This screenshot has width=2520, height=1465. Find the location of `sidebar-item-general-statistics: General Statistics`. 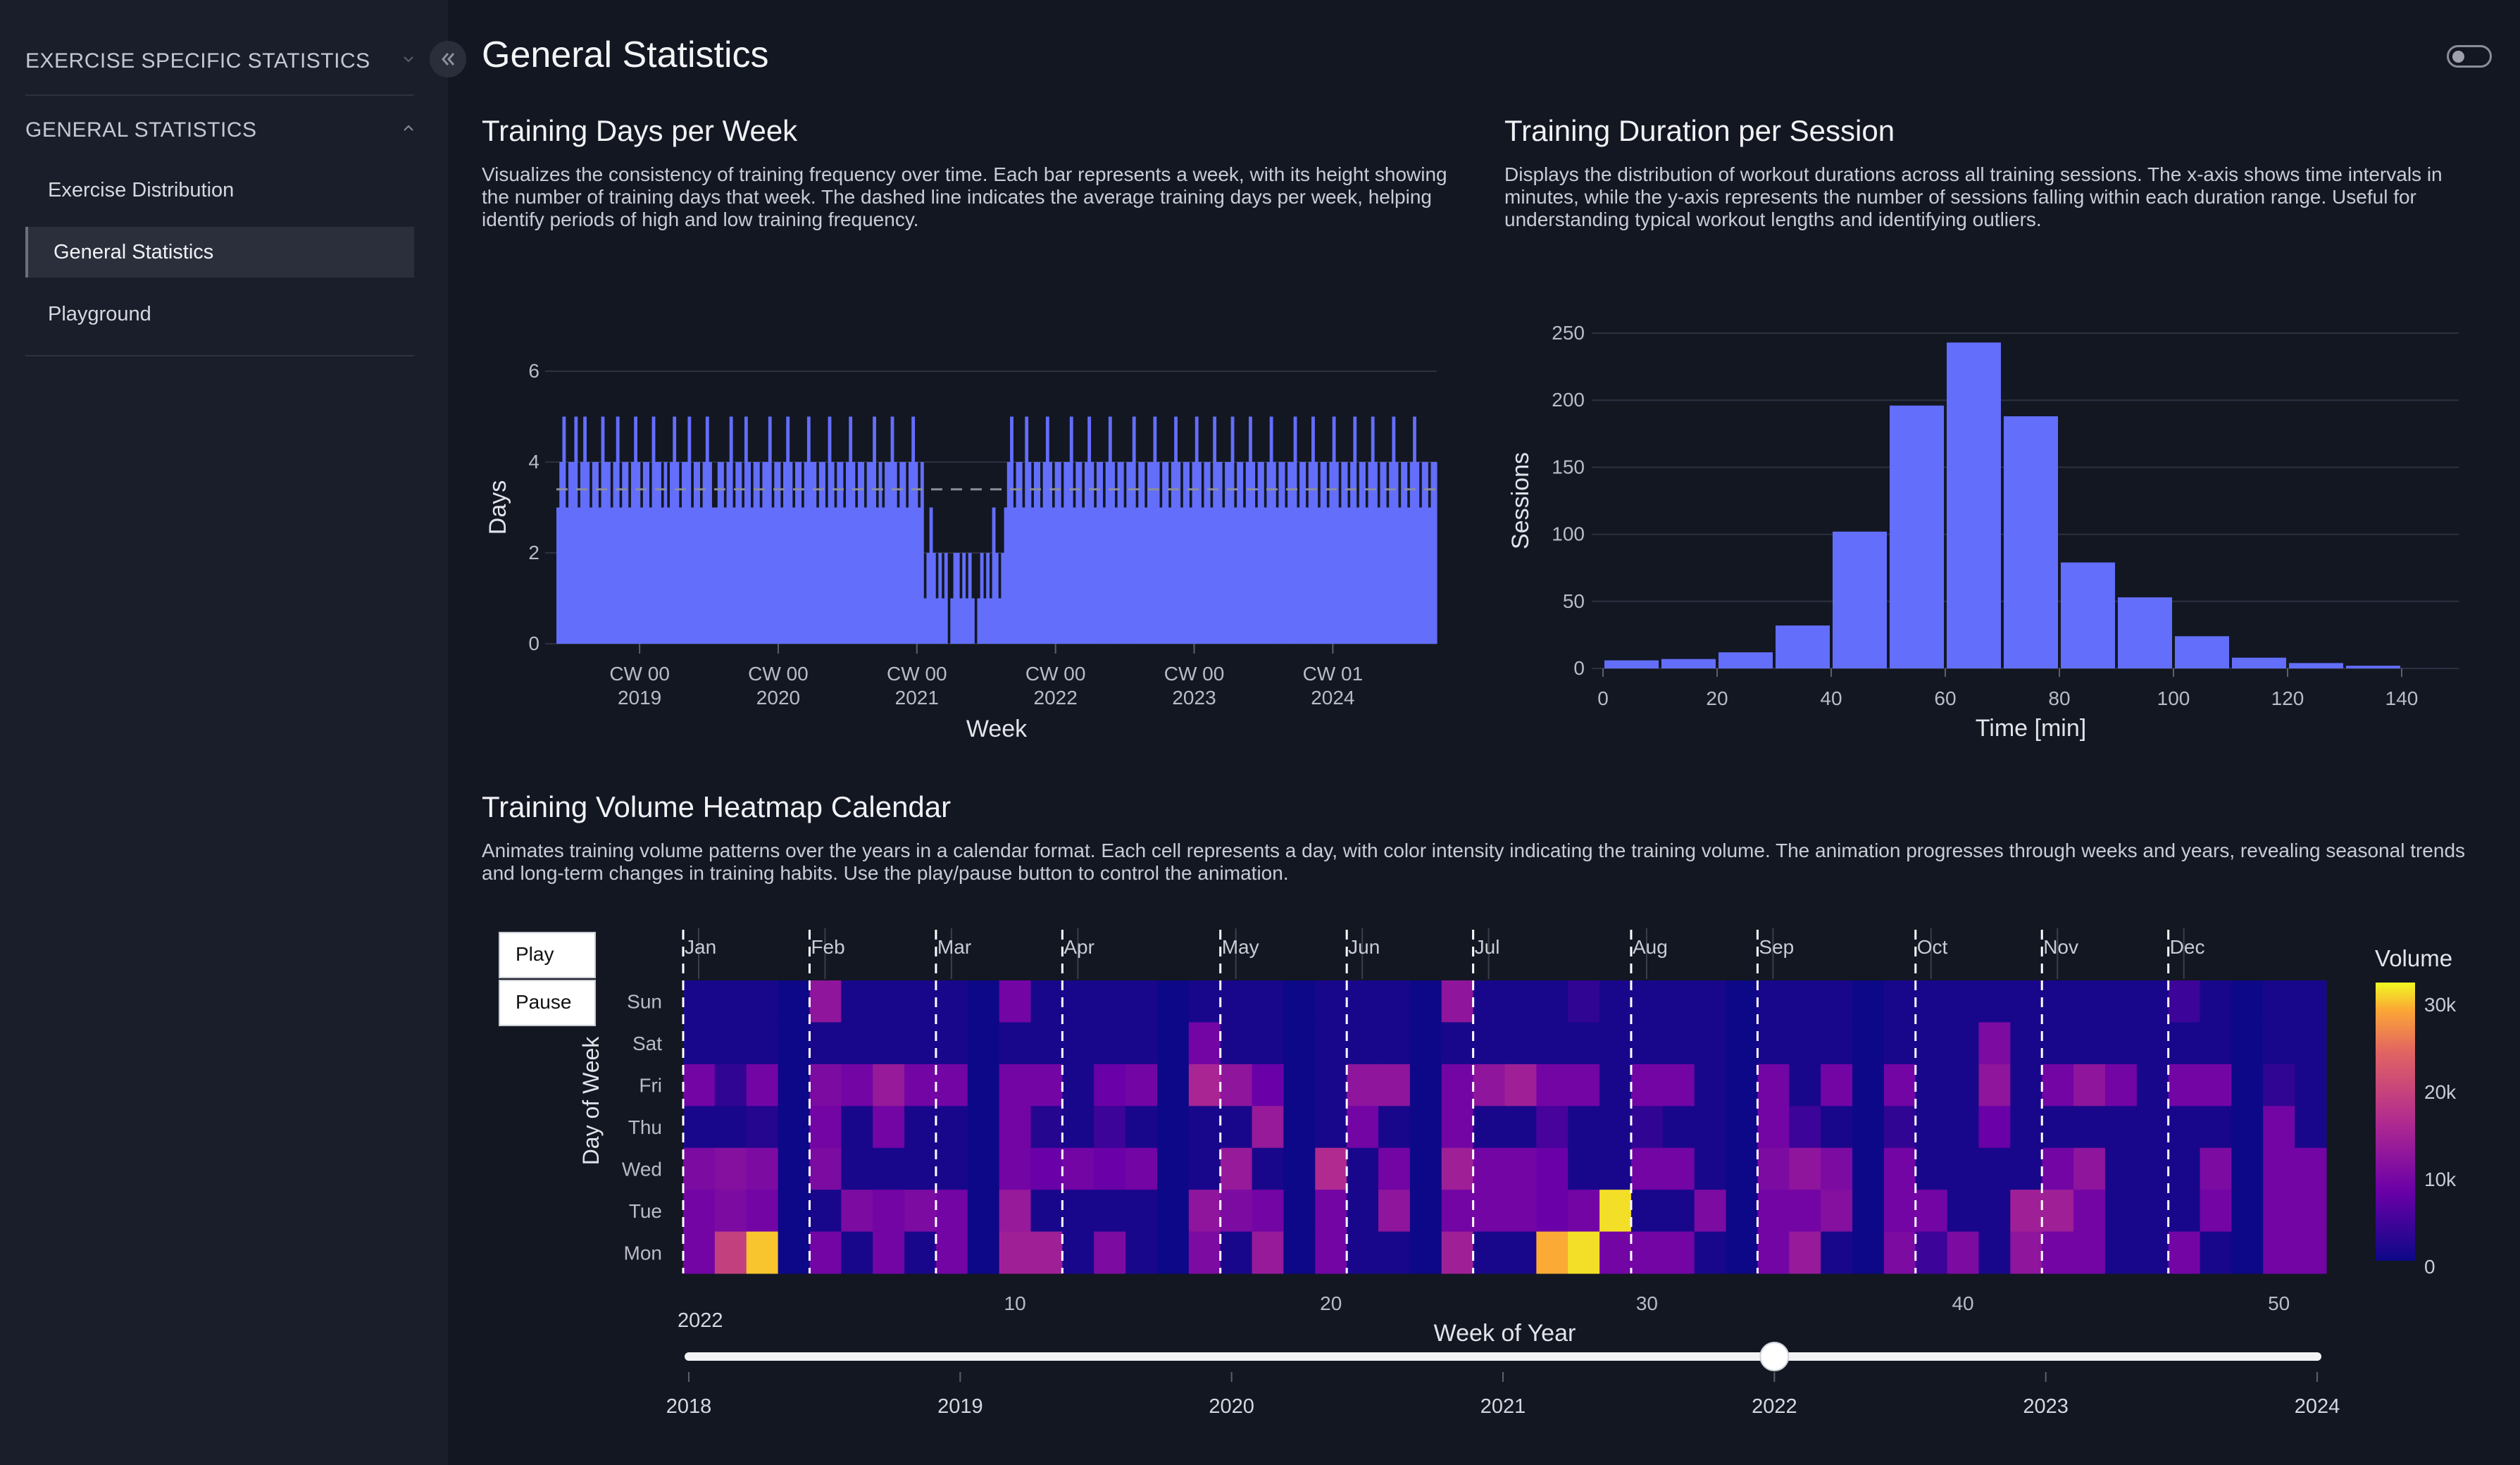

sidebar-item-general-statistics: General Statistics is located at coordinates (220, 252).